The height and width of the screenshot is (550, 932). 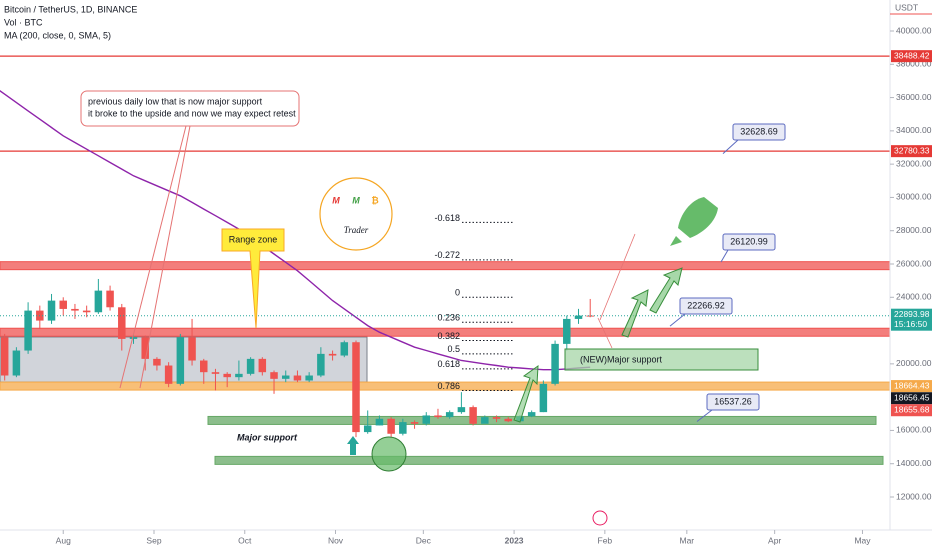 I want to click on new-support-label: (NEW)Major support, so click(x=621, y=359).